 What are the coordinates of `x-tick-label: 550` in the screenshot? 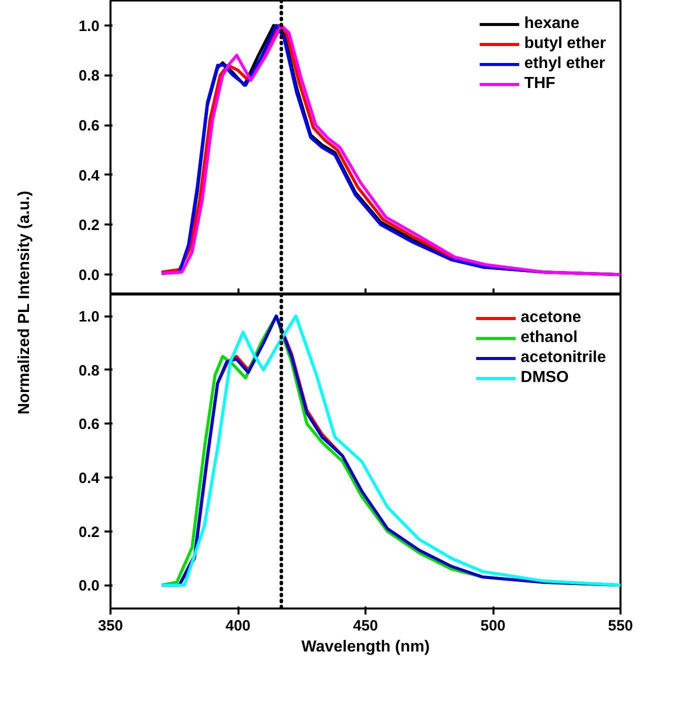 It's located at (621, 626).